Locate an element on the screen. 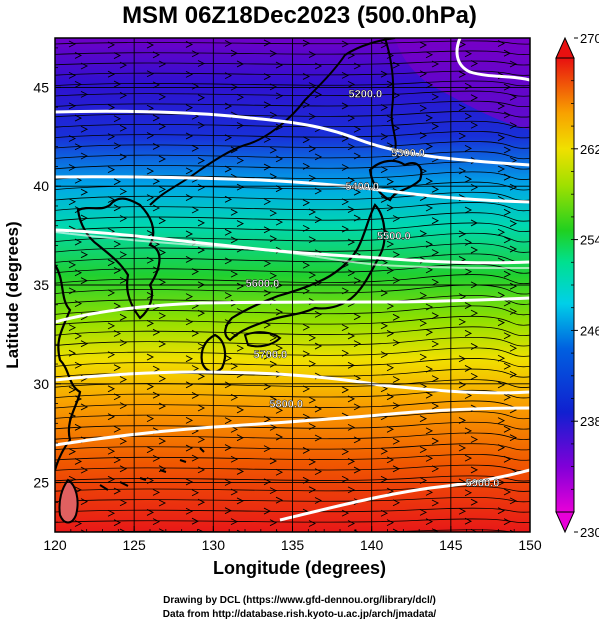  x-tick-label: 135 is located at coordinates (293, 545).